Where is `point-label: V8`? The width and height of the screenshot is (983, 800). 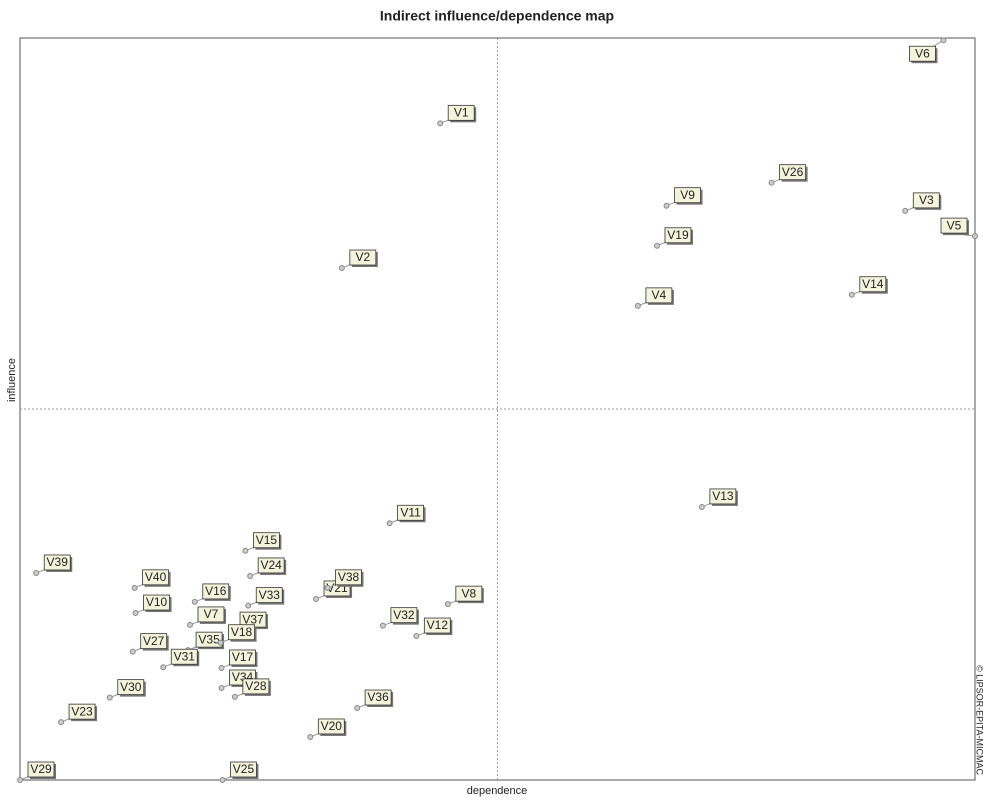 point-label: V8 is located at coordinates (468, 593).